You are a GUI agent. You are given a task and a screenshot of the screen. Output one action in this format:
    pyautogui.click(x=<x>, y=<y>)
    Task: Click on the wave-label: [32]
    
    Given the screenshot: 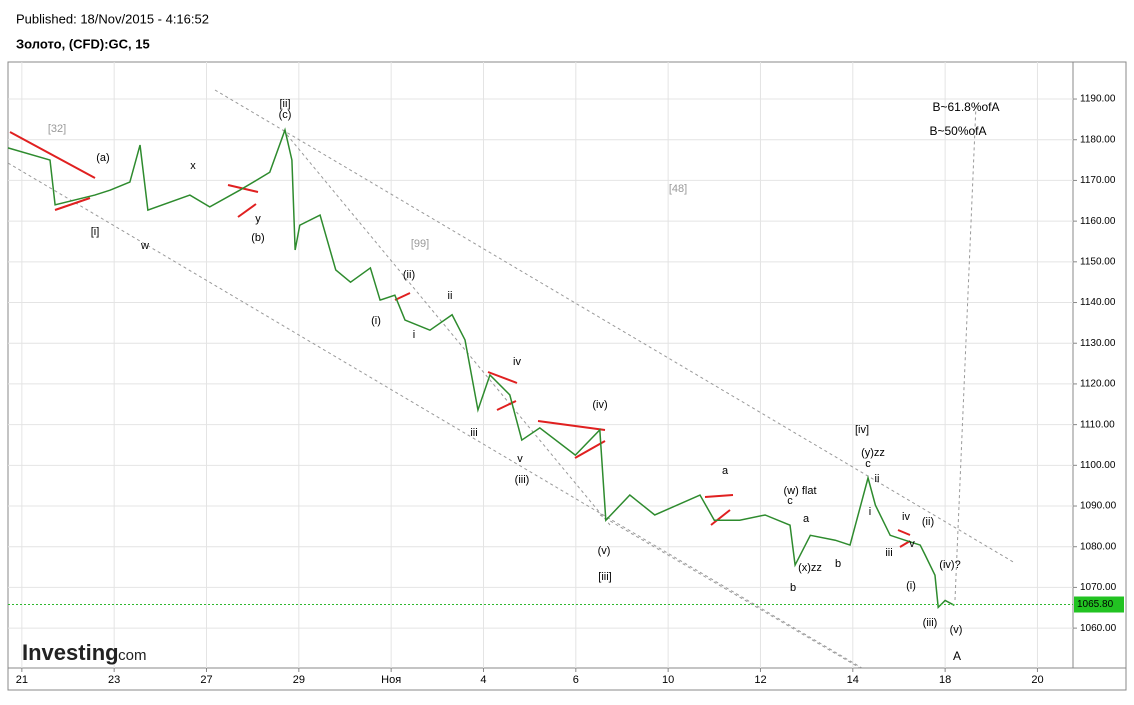 What is the action you would take?
    pyautogui.click(x=57, y=129)
    